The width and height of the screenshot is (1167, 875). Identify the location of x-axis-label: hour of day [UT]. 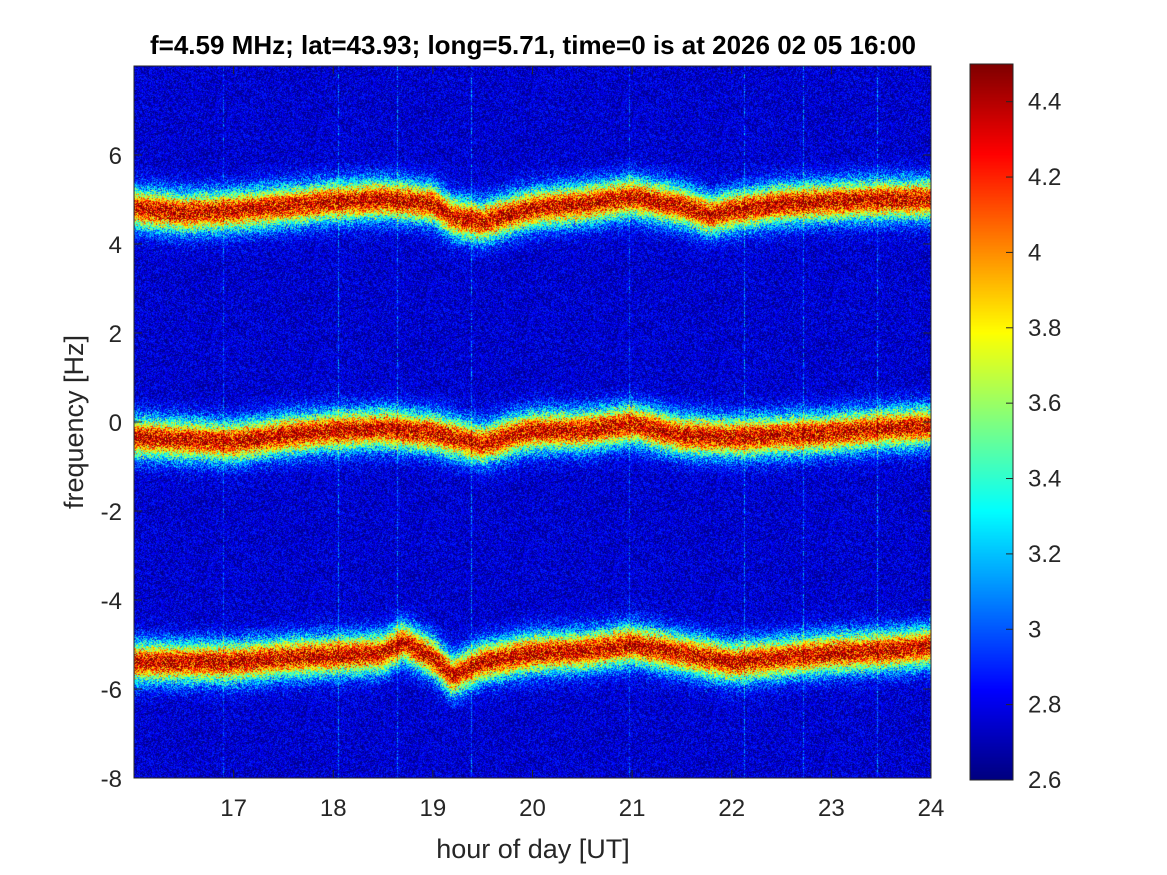
(533, 849).